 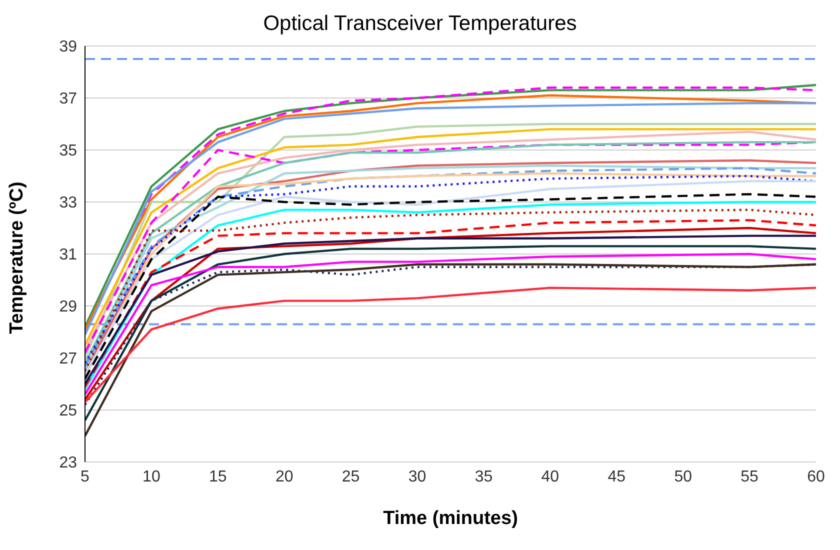 What do you see at coordinates (68, 151) in the screenshot?
I see `y-tick-label: 35` at bounding box center [68, 151].